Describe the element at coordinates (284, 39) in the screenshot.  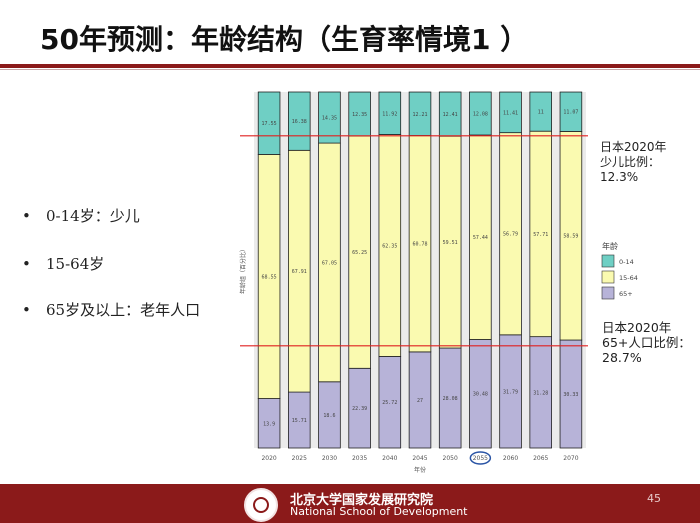
I see `slide-title: 50年预测：年龄结构（生育率情境1 ）` at that location.